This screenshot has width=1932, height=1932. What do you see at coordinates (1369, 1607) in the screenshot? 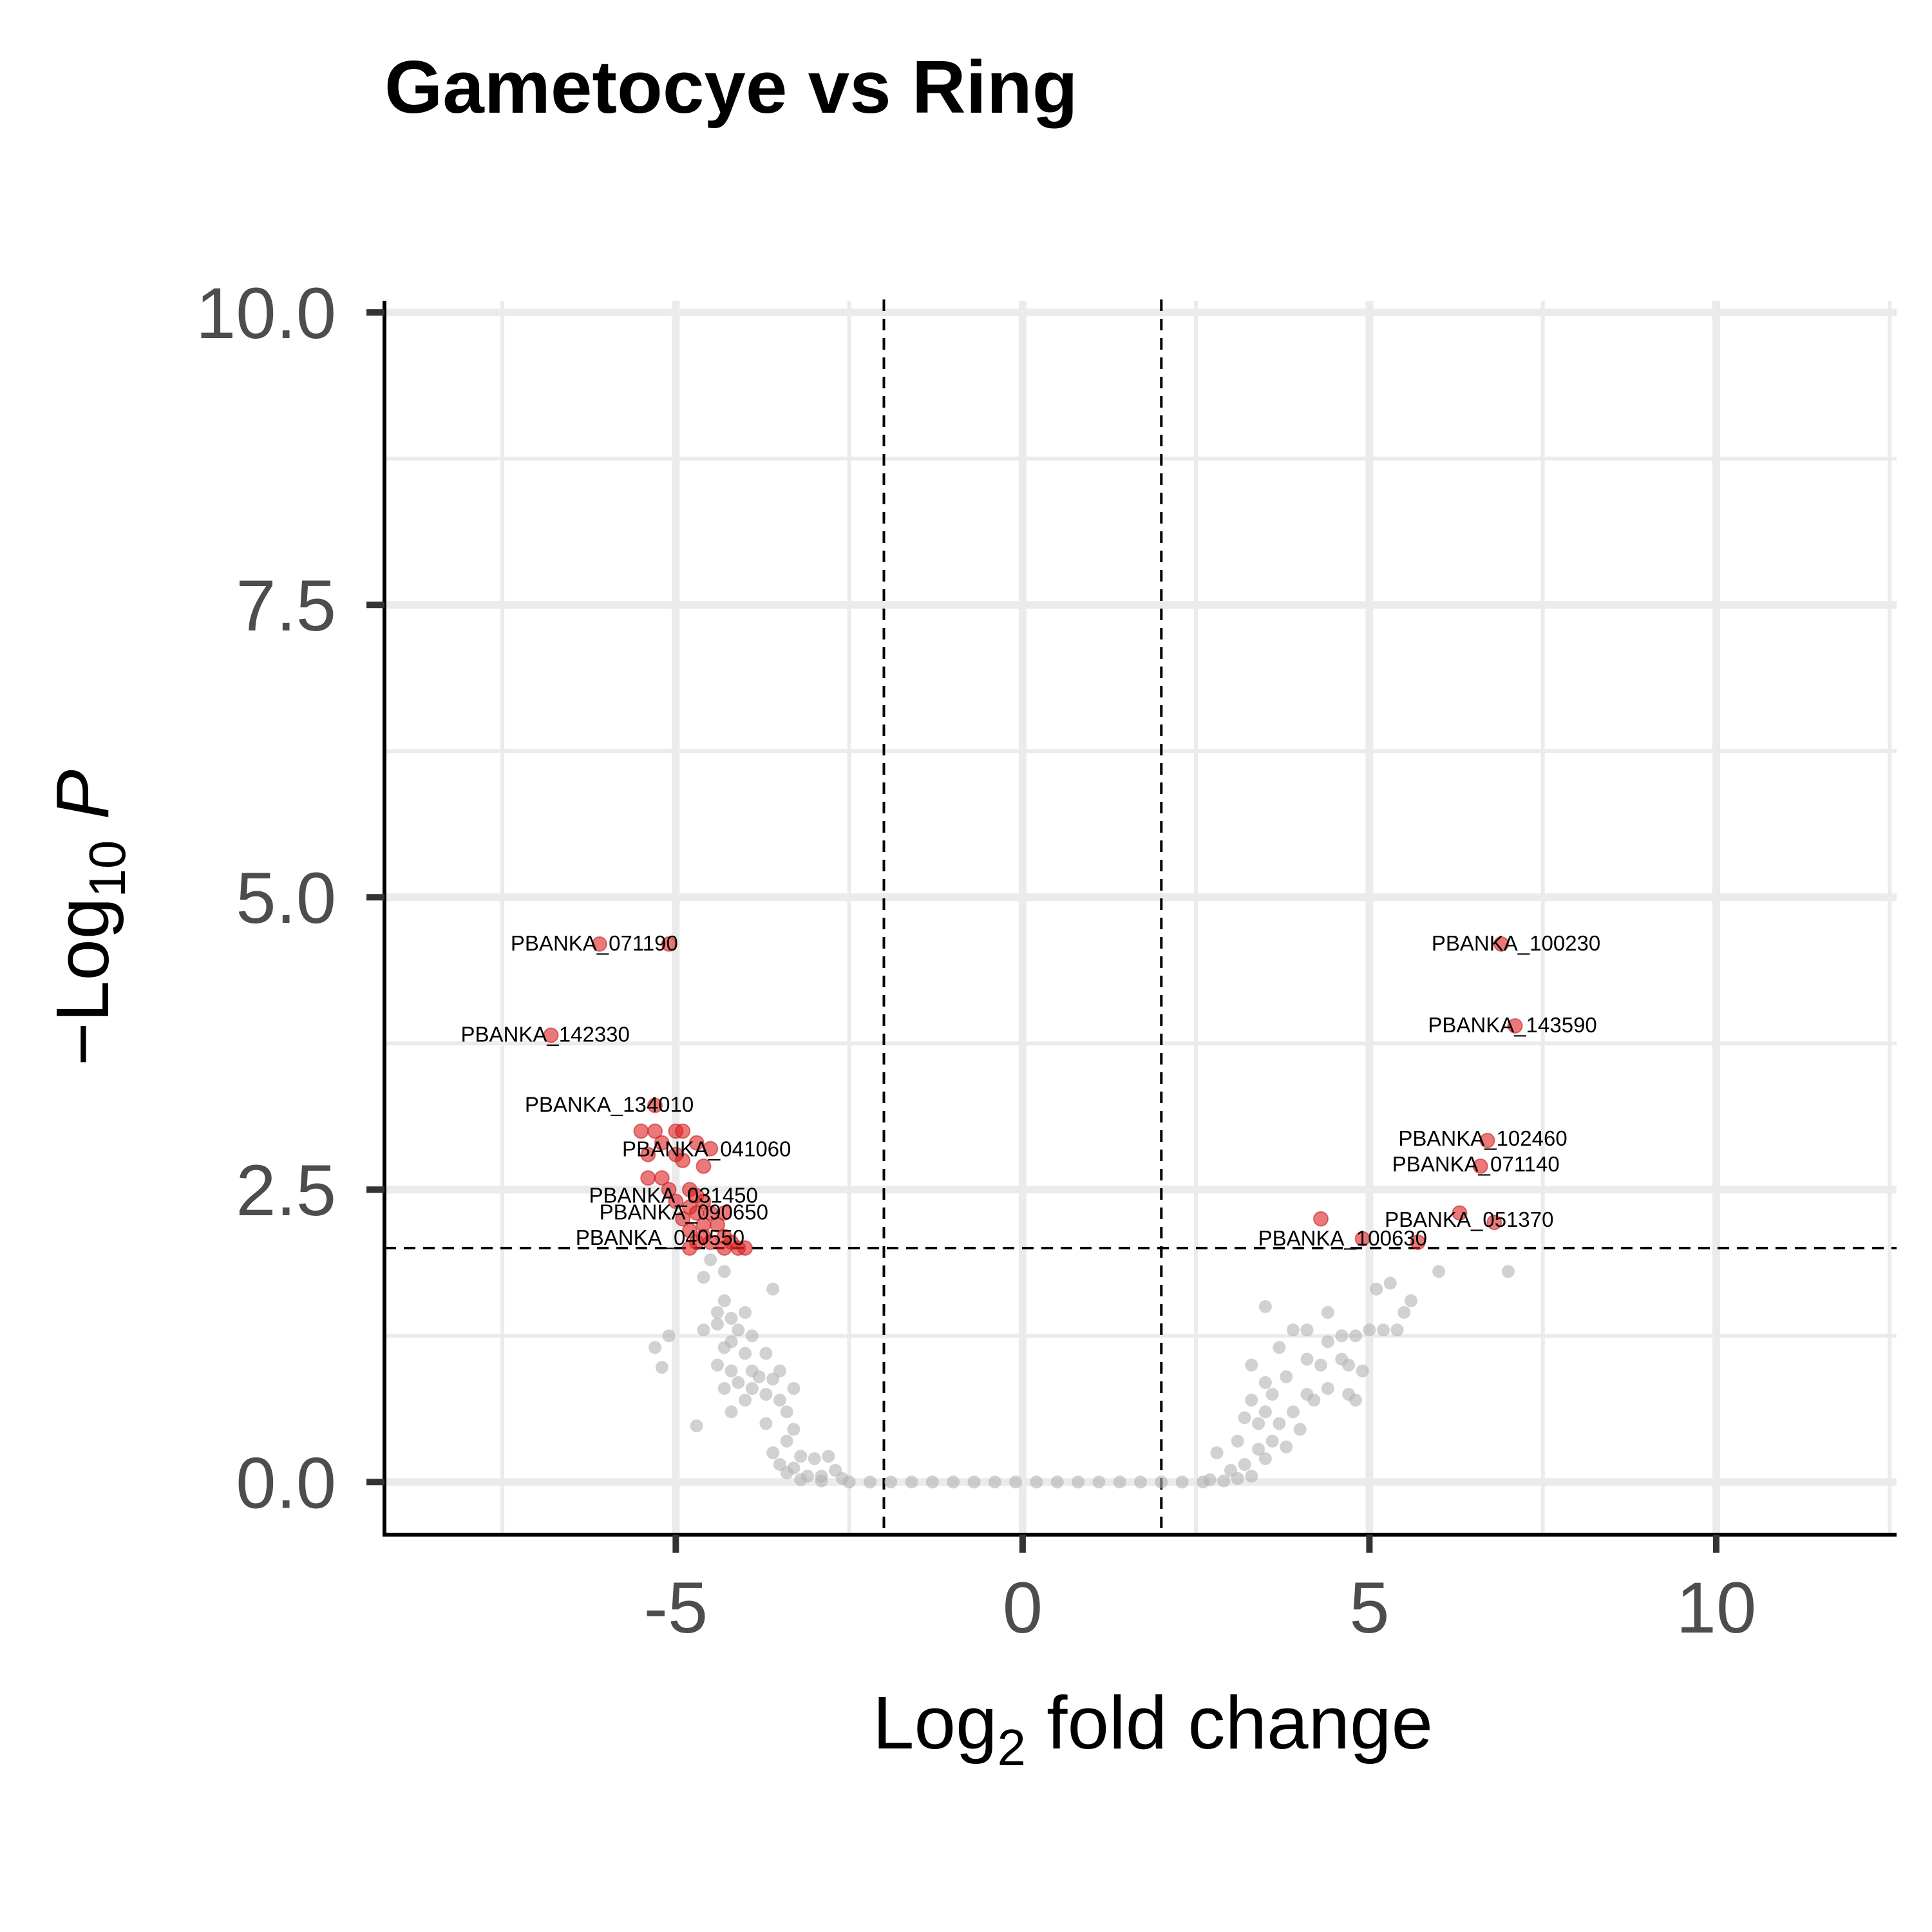
I see `x-tick-label: 5` at bounding box center [1369, 1607].